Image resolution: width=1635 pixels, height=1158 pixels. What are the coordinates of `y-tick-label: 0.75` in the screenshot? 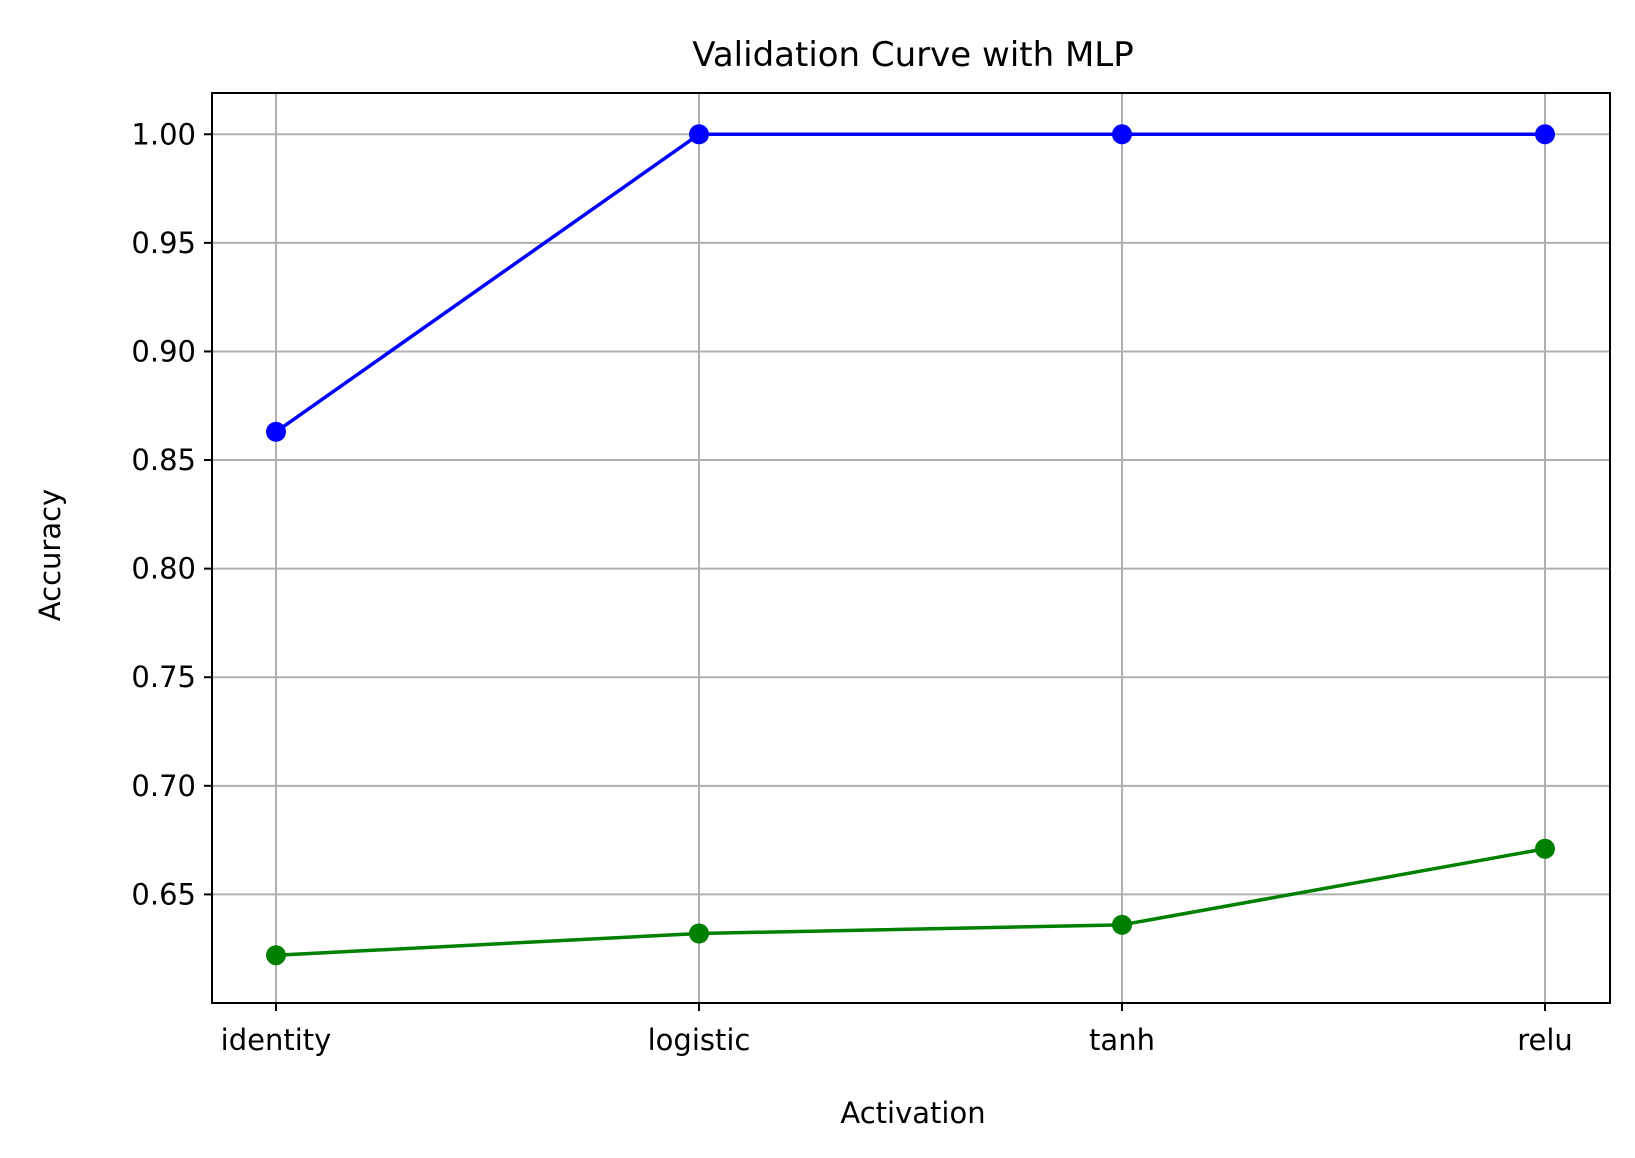 It's located at (163, 677).